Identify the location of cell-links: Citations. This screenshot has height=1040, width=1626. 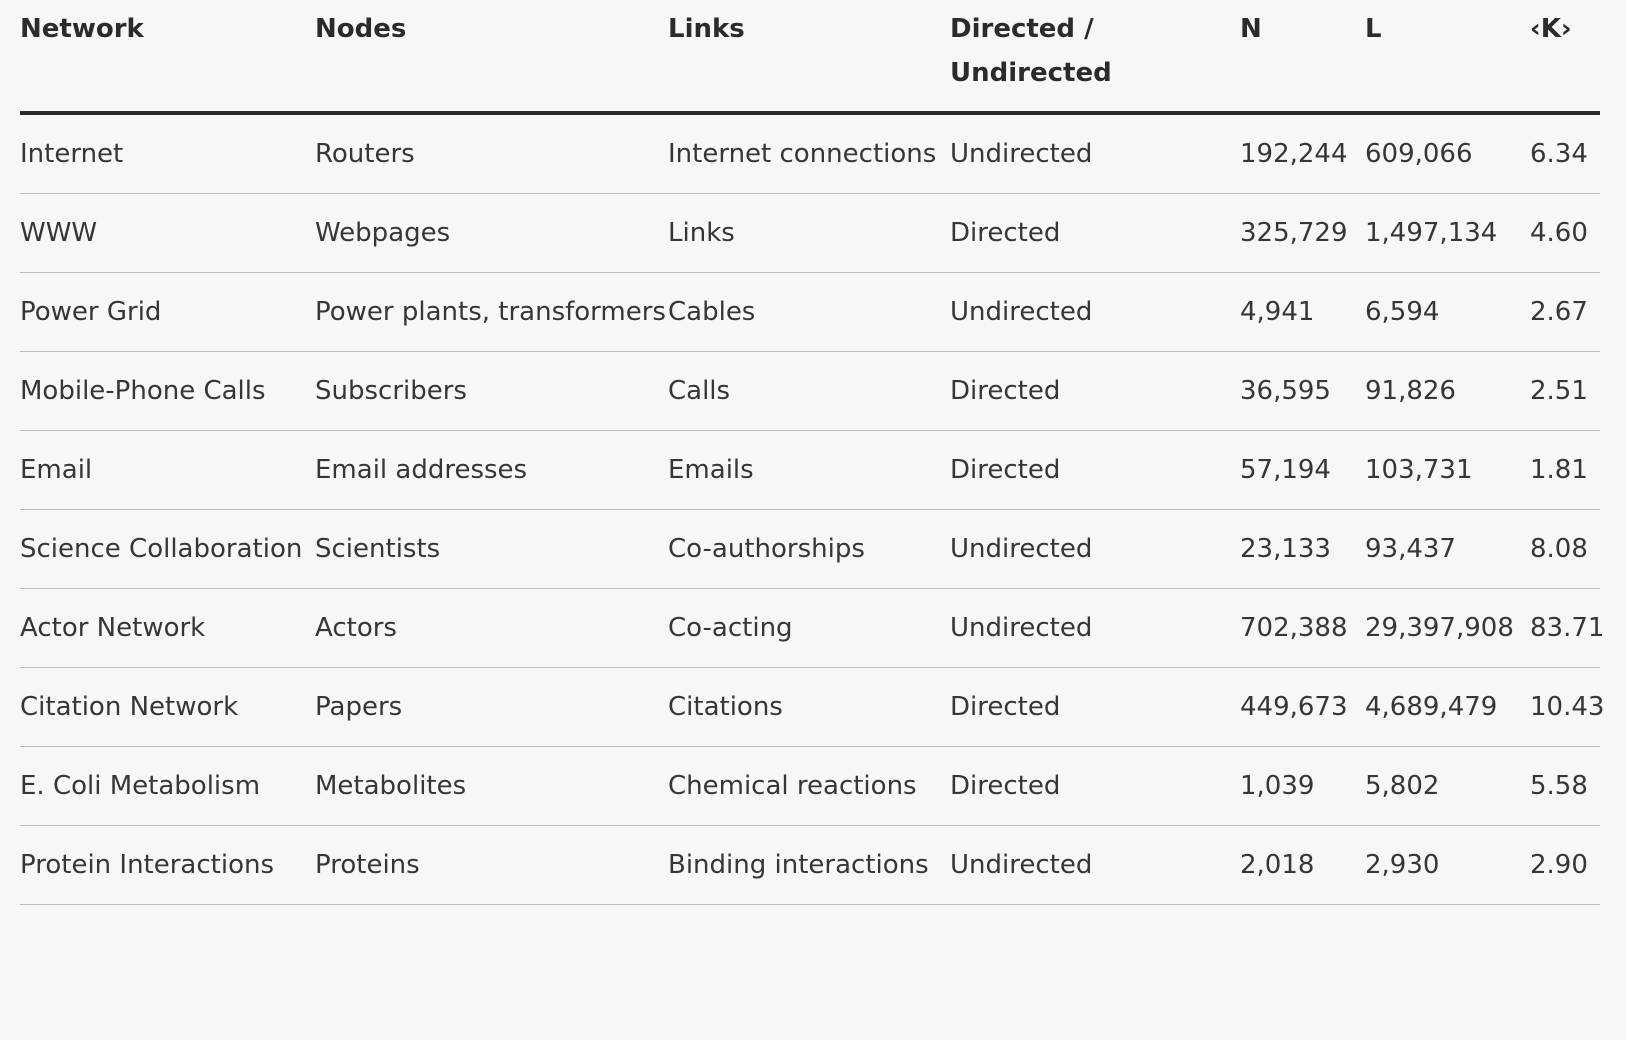
(809, 707).